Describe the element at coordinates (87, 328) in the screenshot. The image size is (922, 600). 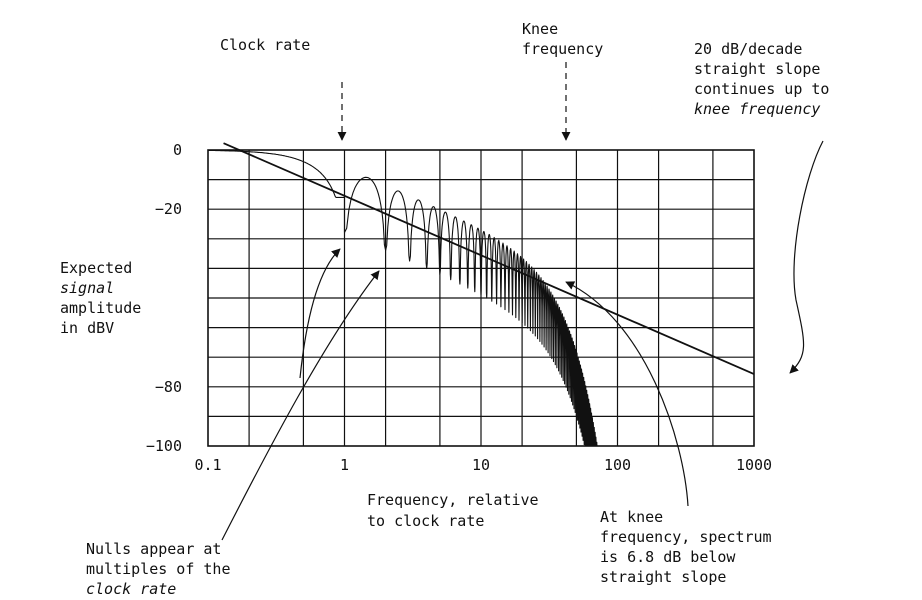
I see `ylabel-4: in dBV` at that location.